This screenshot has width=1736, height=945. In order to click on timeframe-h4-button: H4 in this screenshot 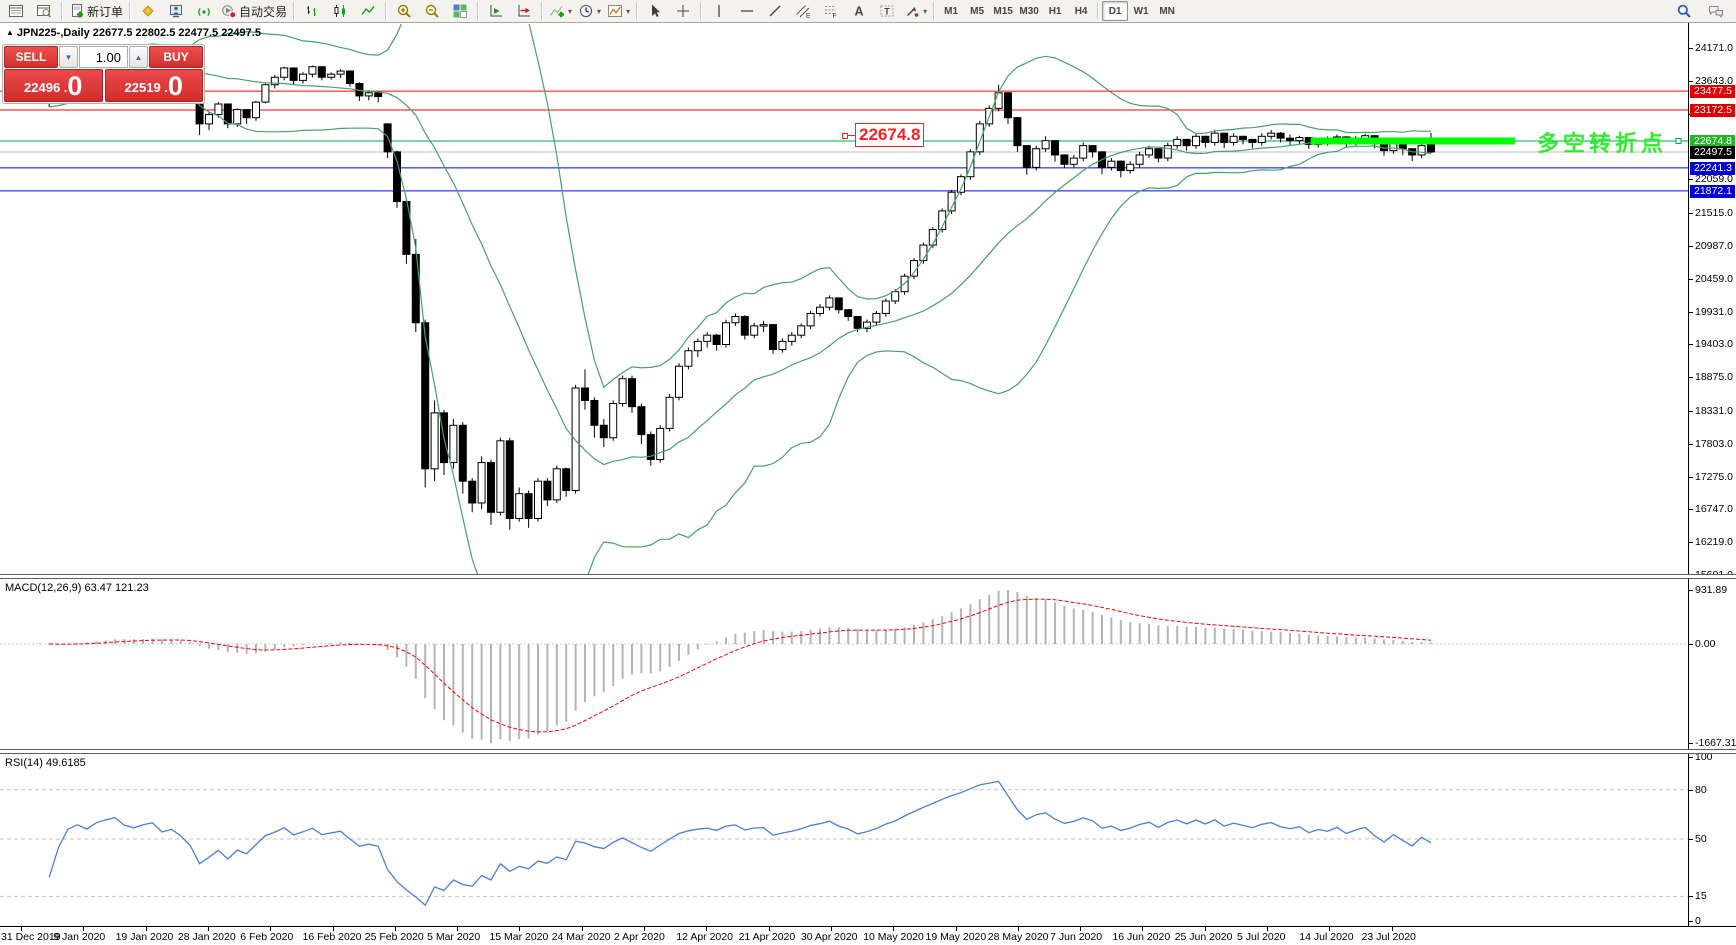, I will do `click(1081, 11)`.